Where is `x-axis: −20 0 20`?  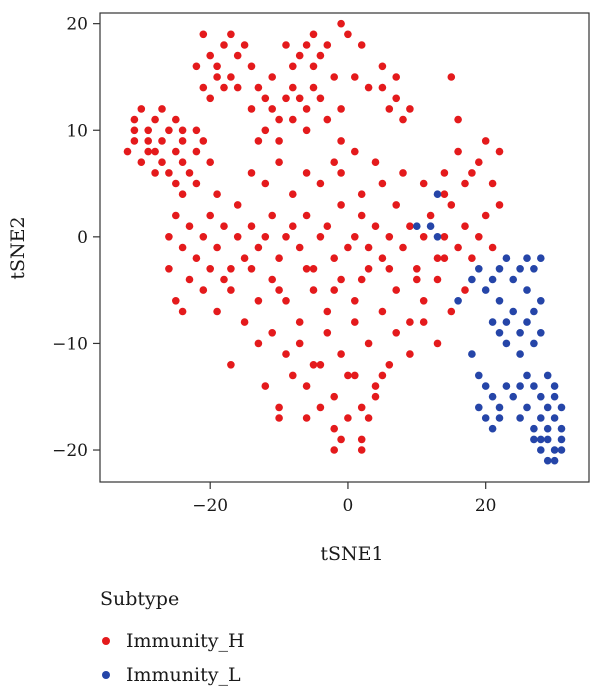
x-axis: −20 0 20 is located at coordinates (344, 499).